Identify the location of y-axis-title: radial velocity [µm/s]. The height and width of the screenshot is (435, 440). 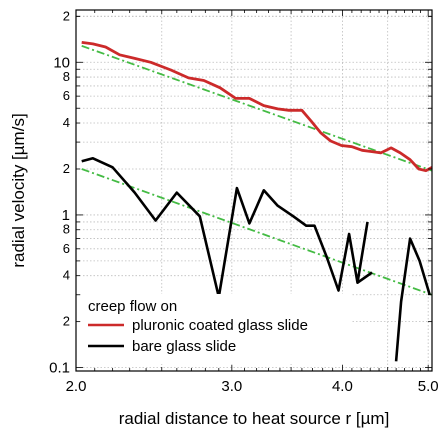
(18, 190).